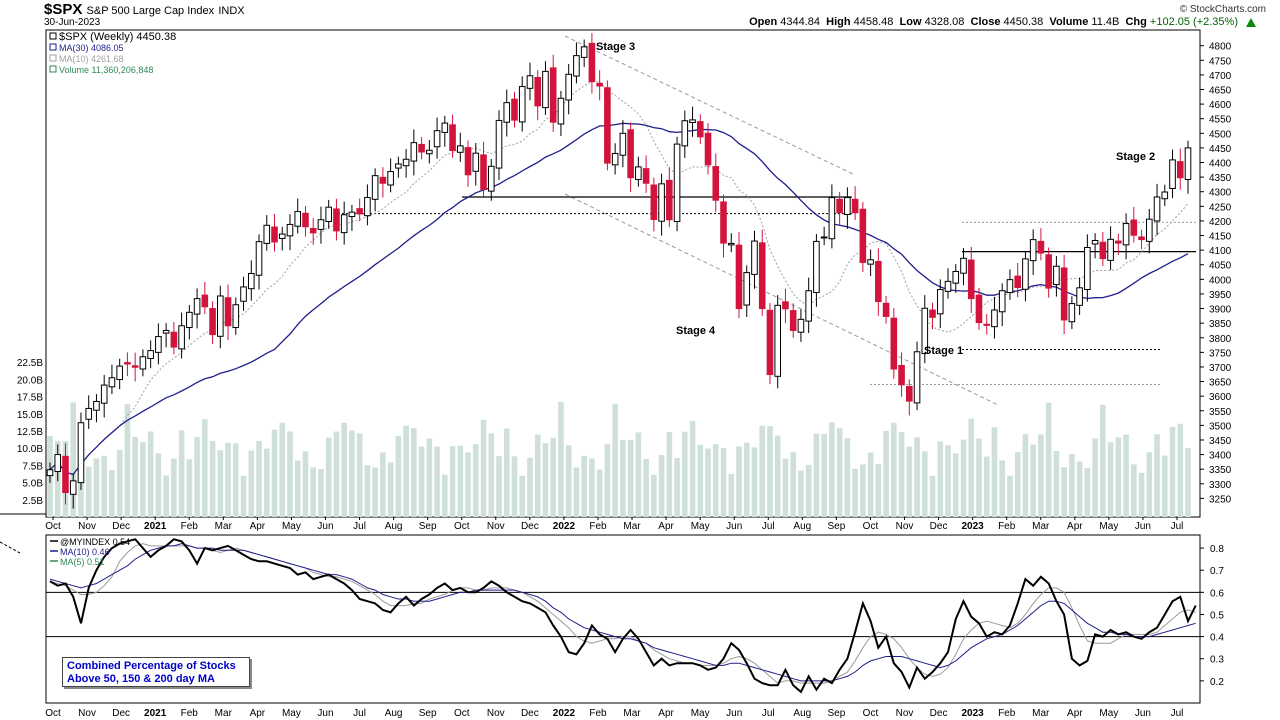 The height and width of the screenshot is (720, 1280). I want to click on indicator-tick-label: 0.4, so click(1217, 638).